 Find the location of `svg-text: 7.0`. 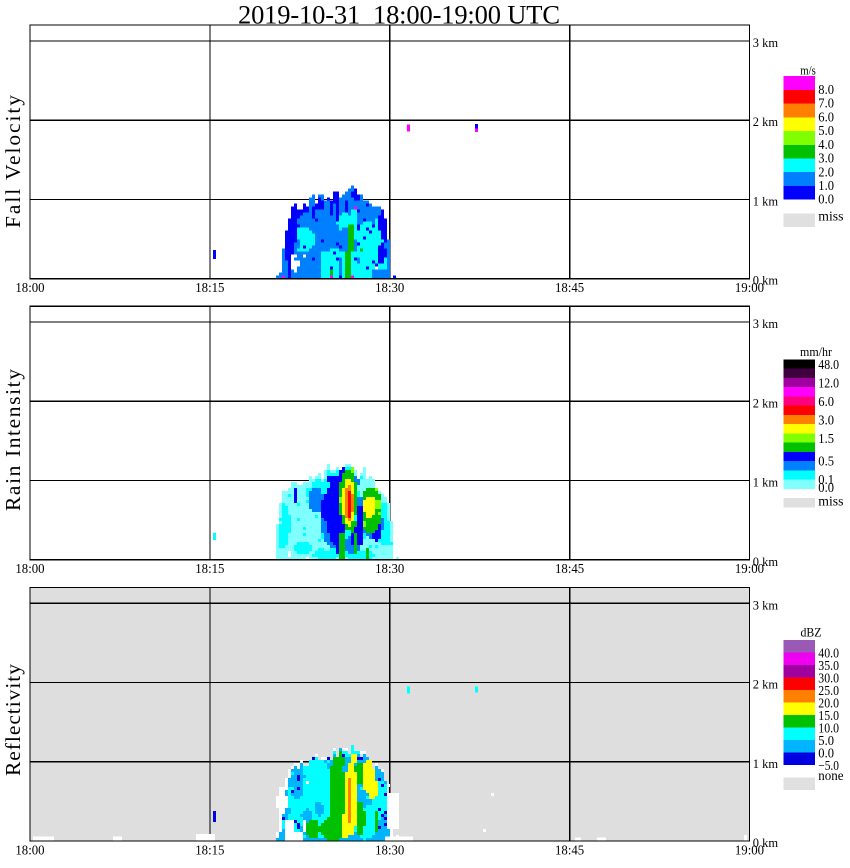

svg-text: 7.0 is located at coordinates (826, 103).